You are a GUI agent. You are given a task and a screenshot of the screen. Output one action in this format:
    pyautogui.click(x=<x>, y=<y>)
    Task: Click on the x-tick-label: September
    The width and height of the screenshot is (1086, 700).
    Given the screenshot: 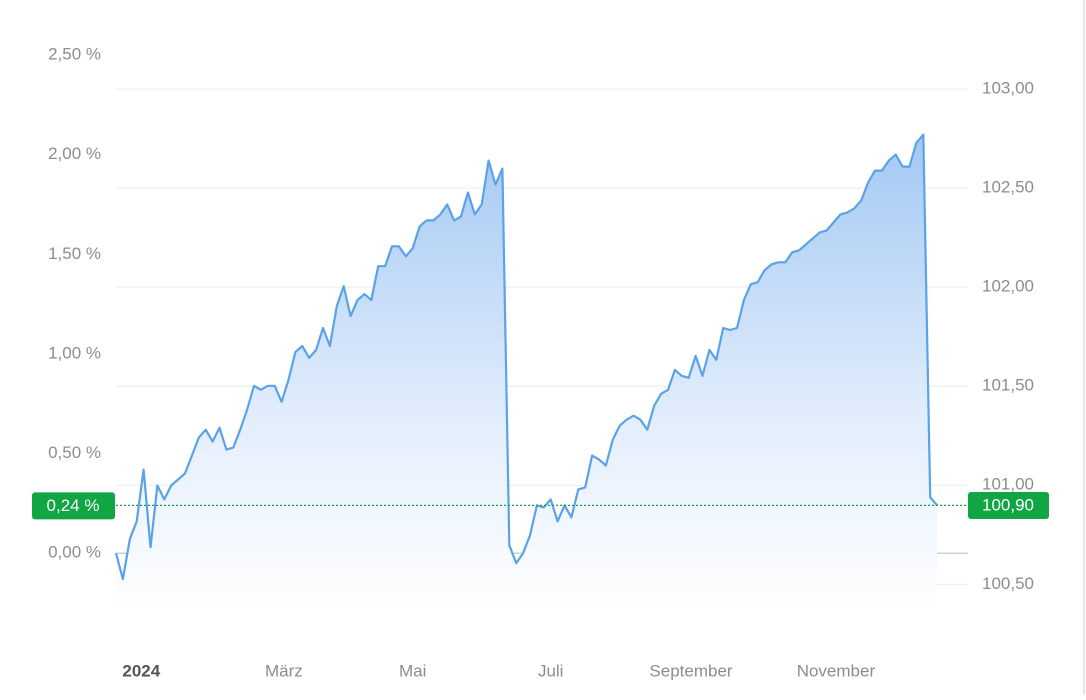 What is the action you would take?
    pyautogui.click(x=690, y=670)
    